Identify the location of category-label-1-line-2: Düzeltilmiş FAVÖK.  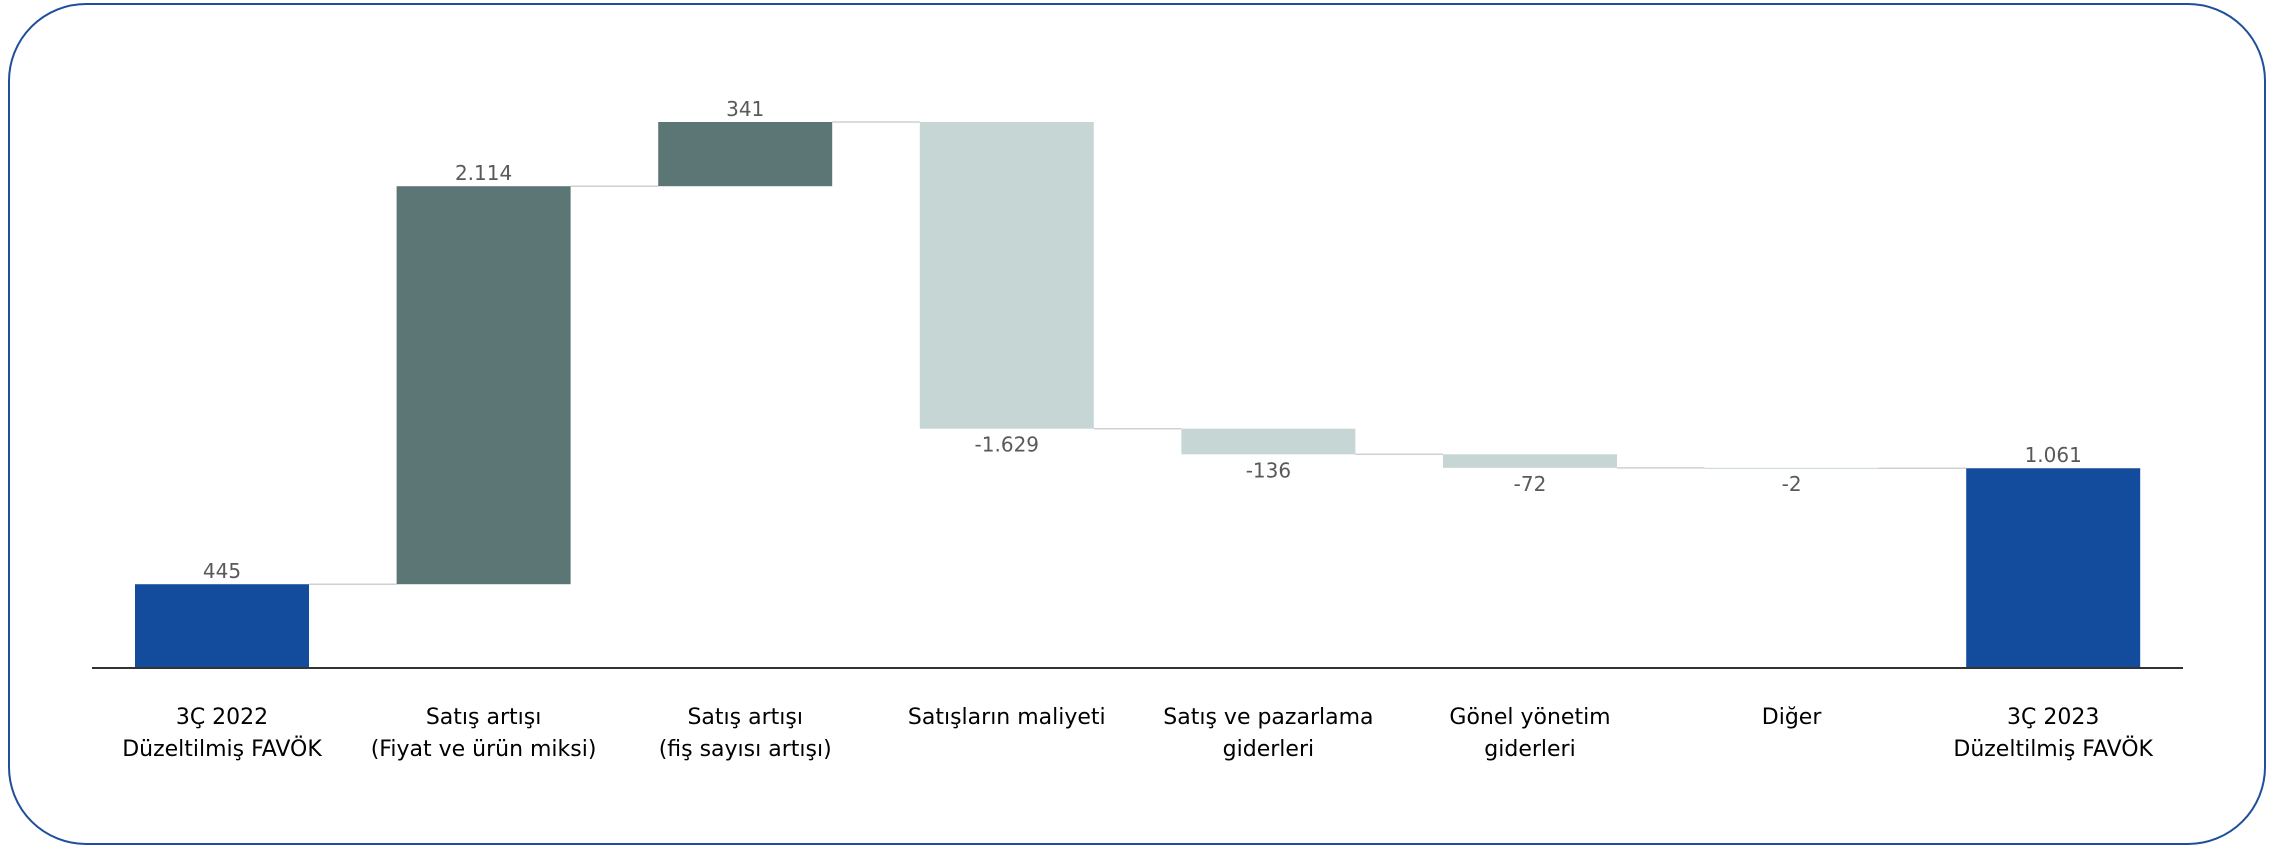
(222, 749).